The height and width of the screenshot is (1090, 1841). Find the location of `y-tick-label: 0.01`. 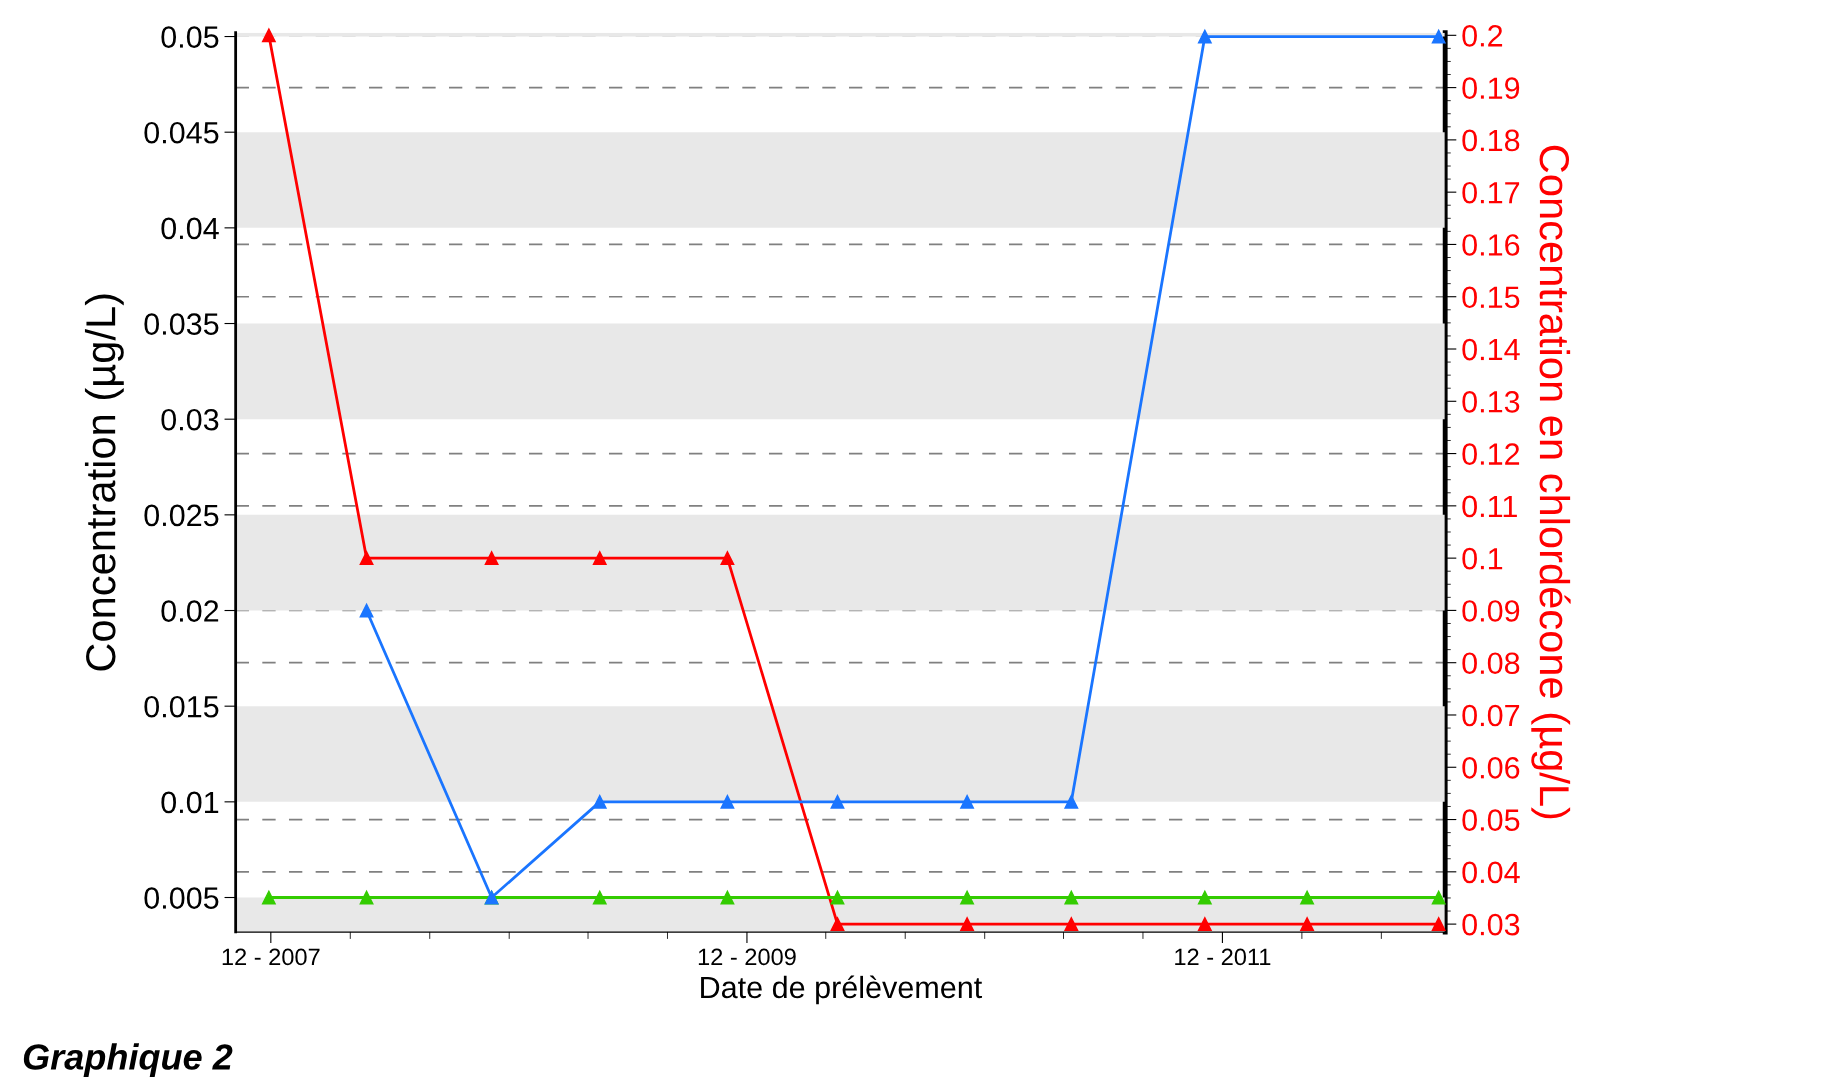

y-tick-label: 0.01 is located at coordinates (190, 802).